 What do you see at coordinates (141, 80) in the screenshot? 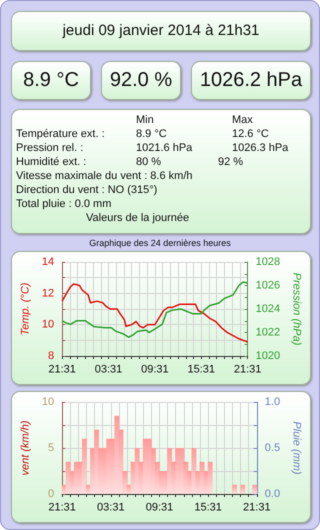
I see `text: 92.0 %` at bounding box center [141, 80].